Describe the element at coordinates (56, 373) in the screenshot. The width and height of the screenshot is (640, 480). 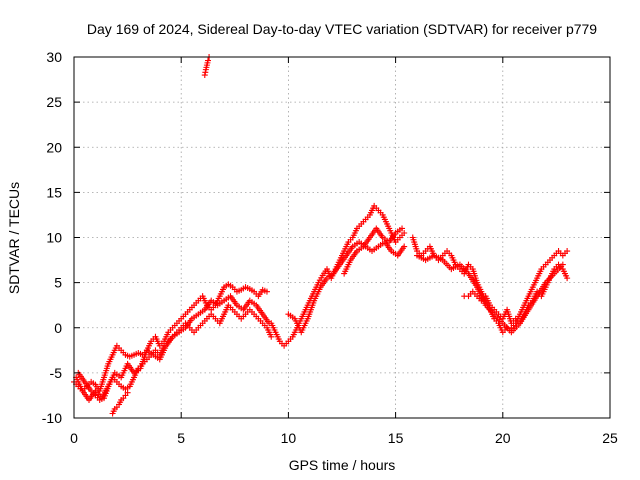
I see `y-tick-label: -5` at that location.